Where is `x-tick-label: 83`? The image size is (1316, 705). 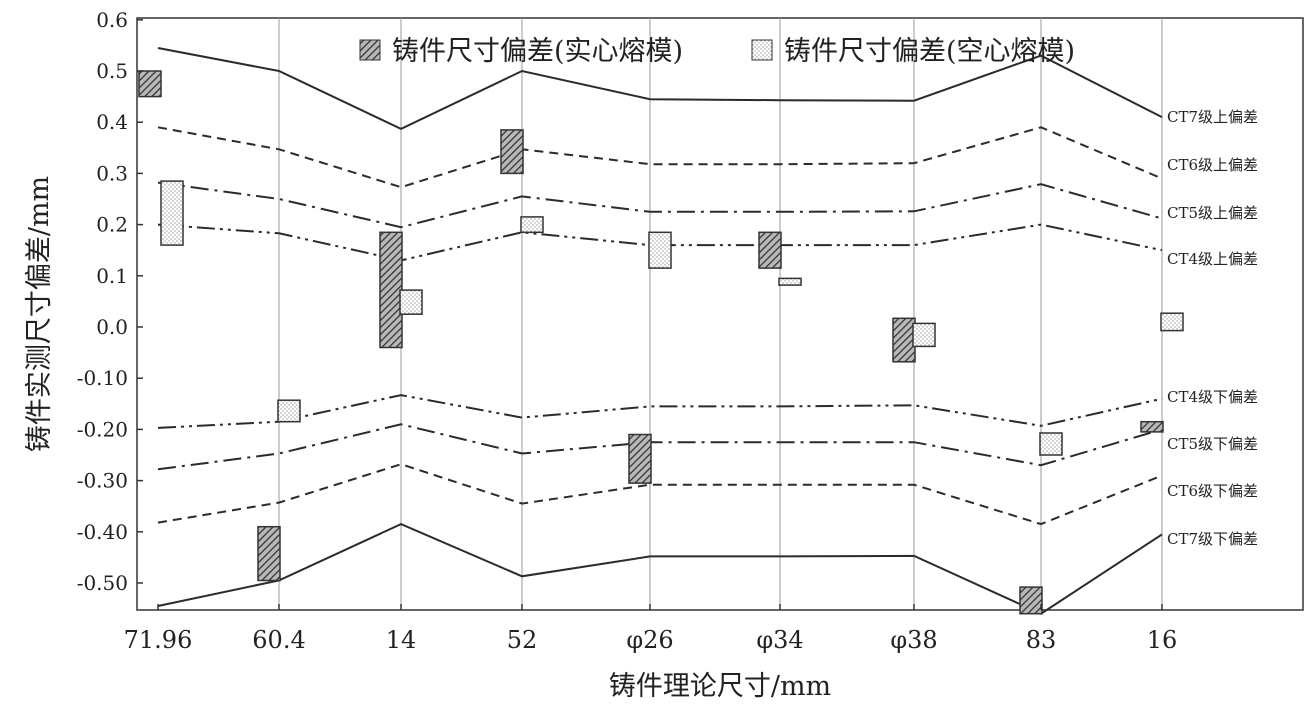 x-tick-label: 83 is located at coordinates (1041, 640).